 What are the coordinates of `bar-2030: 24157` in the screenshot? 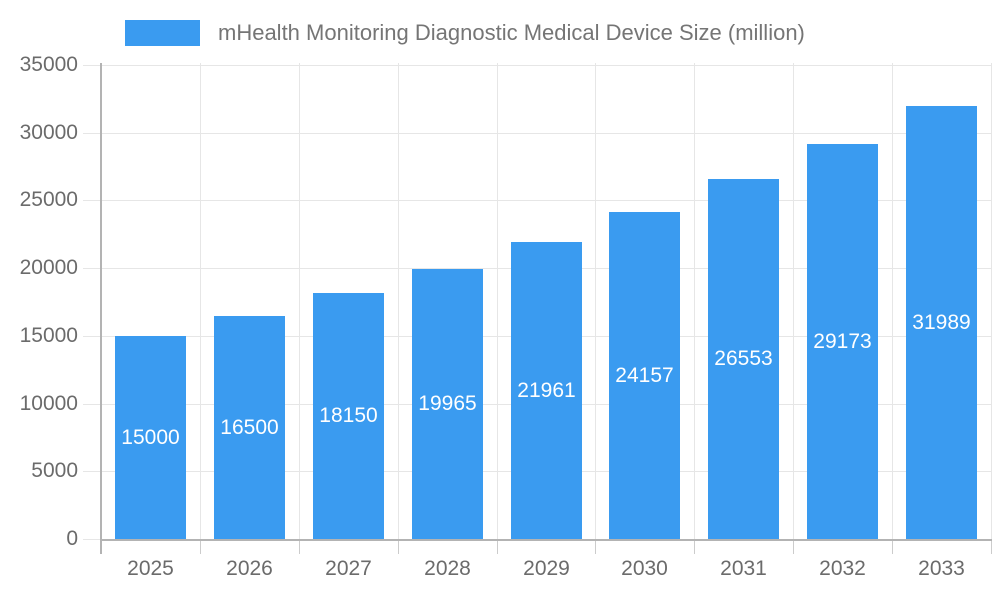 It's located at (644, 375).